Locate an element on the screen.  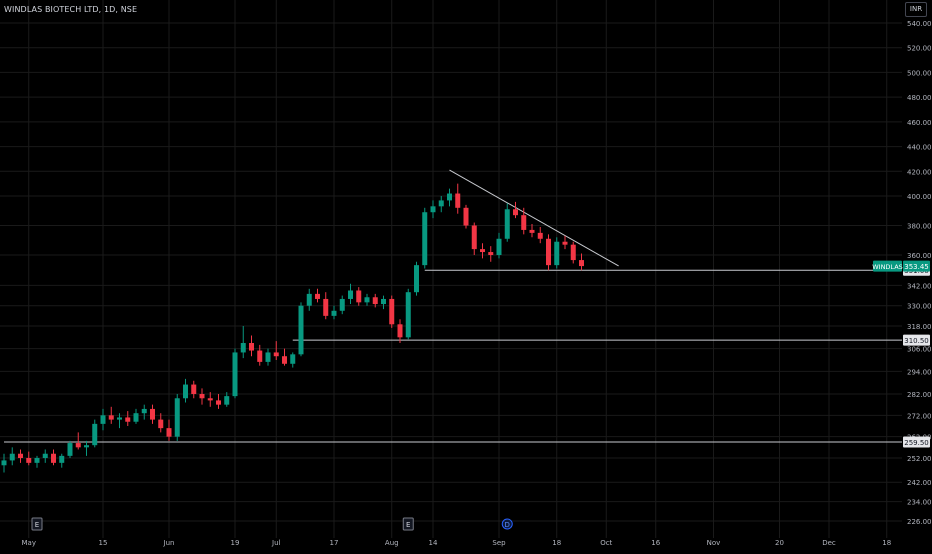
y-tick-label: 520.00 is located at coordinates (919, 49).